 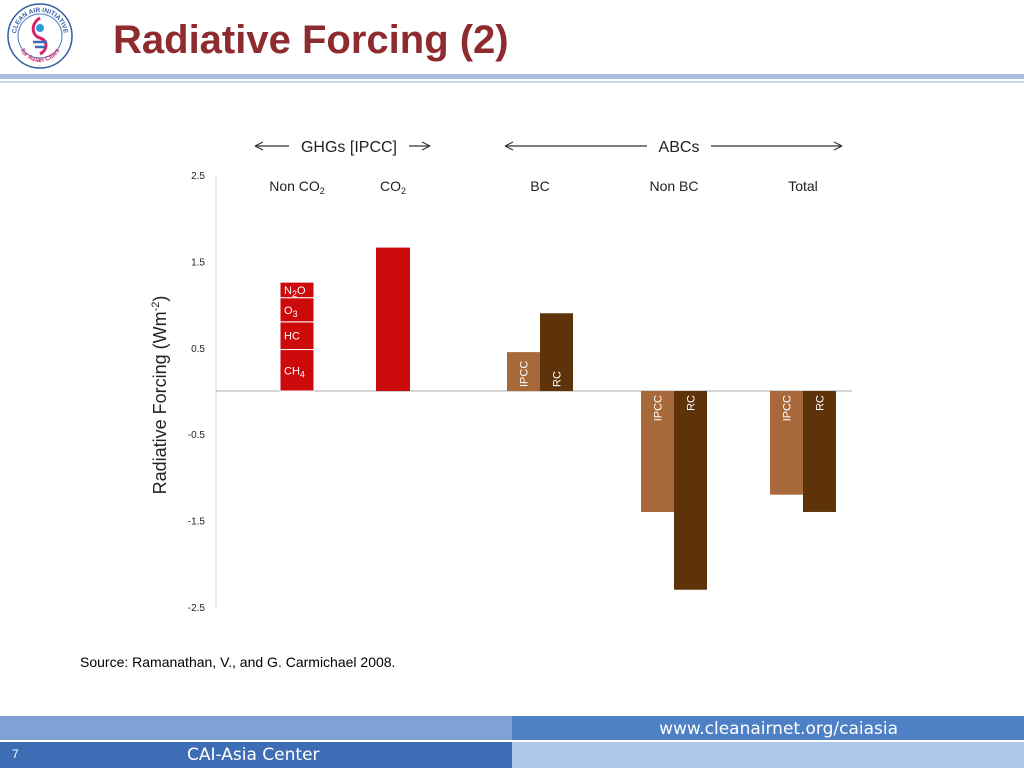 What do you see at coordinates (556, 352) in the screenshot?
I see `bar-rc-bc` at bounding box center [556, 352].